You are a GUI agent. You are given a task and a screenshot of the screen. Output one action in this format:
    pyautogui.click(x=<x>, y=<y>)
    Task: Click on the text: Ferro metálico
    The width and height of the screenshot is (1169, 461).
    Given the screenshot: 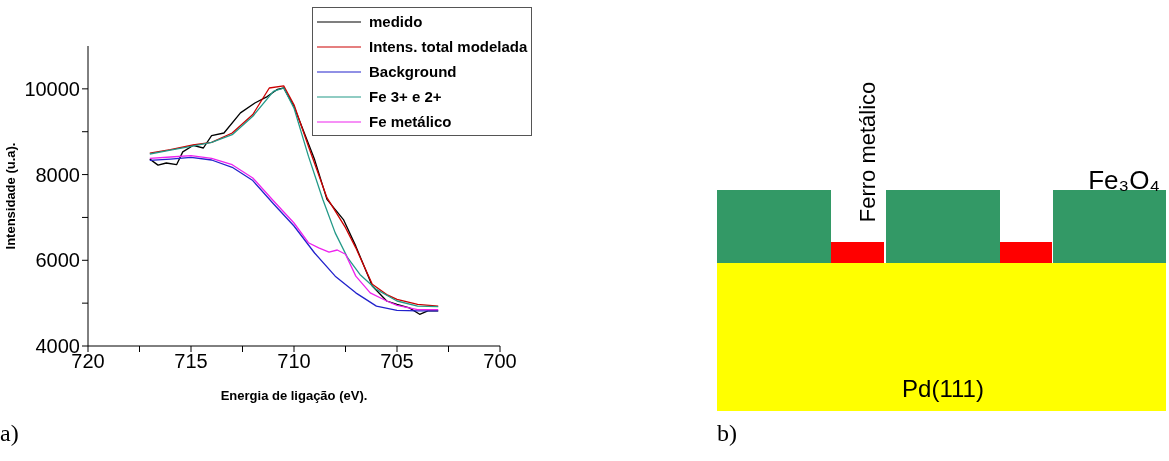 What is the action you would take?
    pyautogui.click(x=867, y=152)
    